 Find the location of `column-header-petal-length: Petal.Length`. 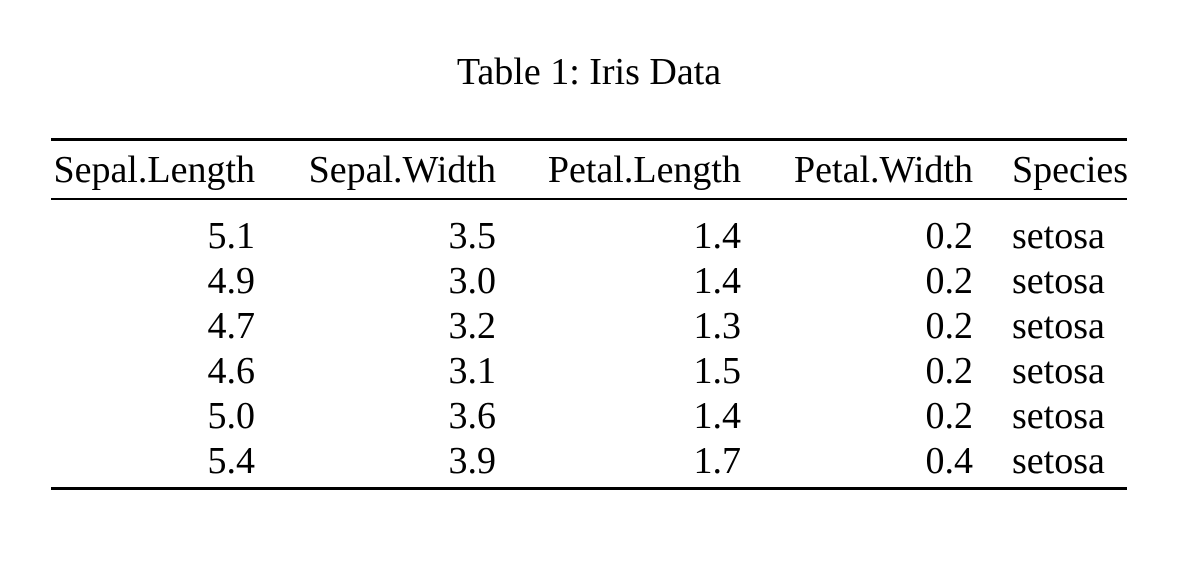

column-header-petal-length: Petal.Length is located at coordinates (618, 169).